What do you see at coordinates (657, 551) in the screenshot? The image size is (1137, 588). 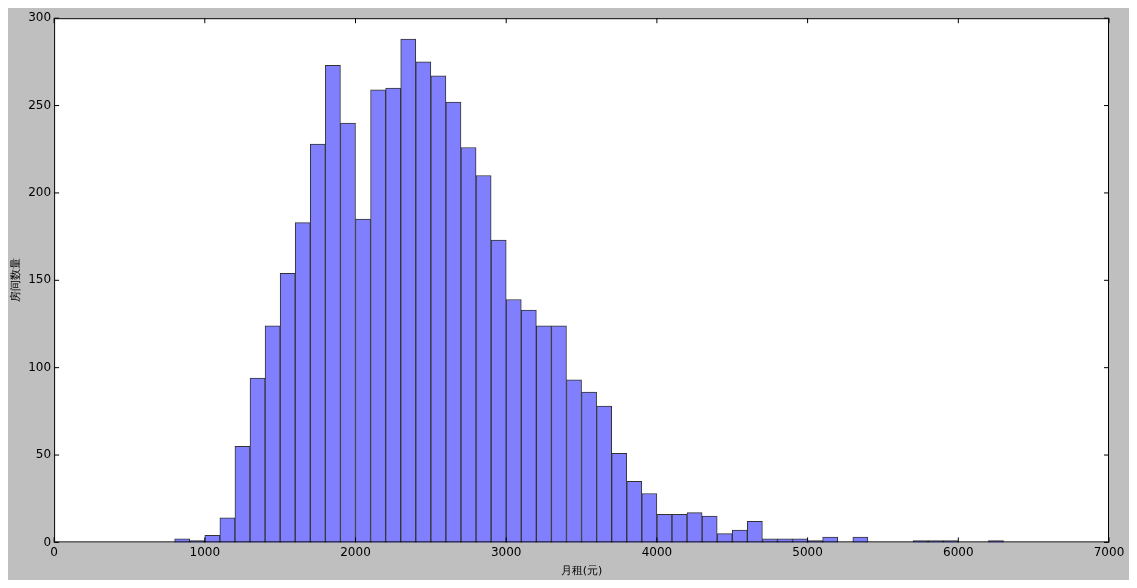 I see `x-tick-label: 4000` at bounding box center [657, 551].